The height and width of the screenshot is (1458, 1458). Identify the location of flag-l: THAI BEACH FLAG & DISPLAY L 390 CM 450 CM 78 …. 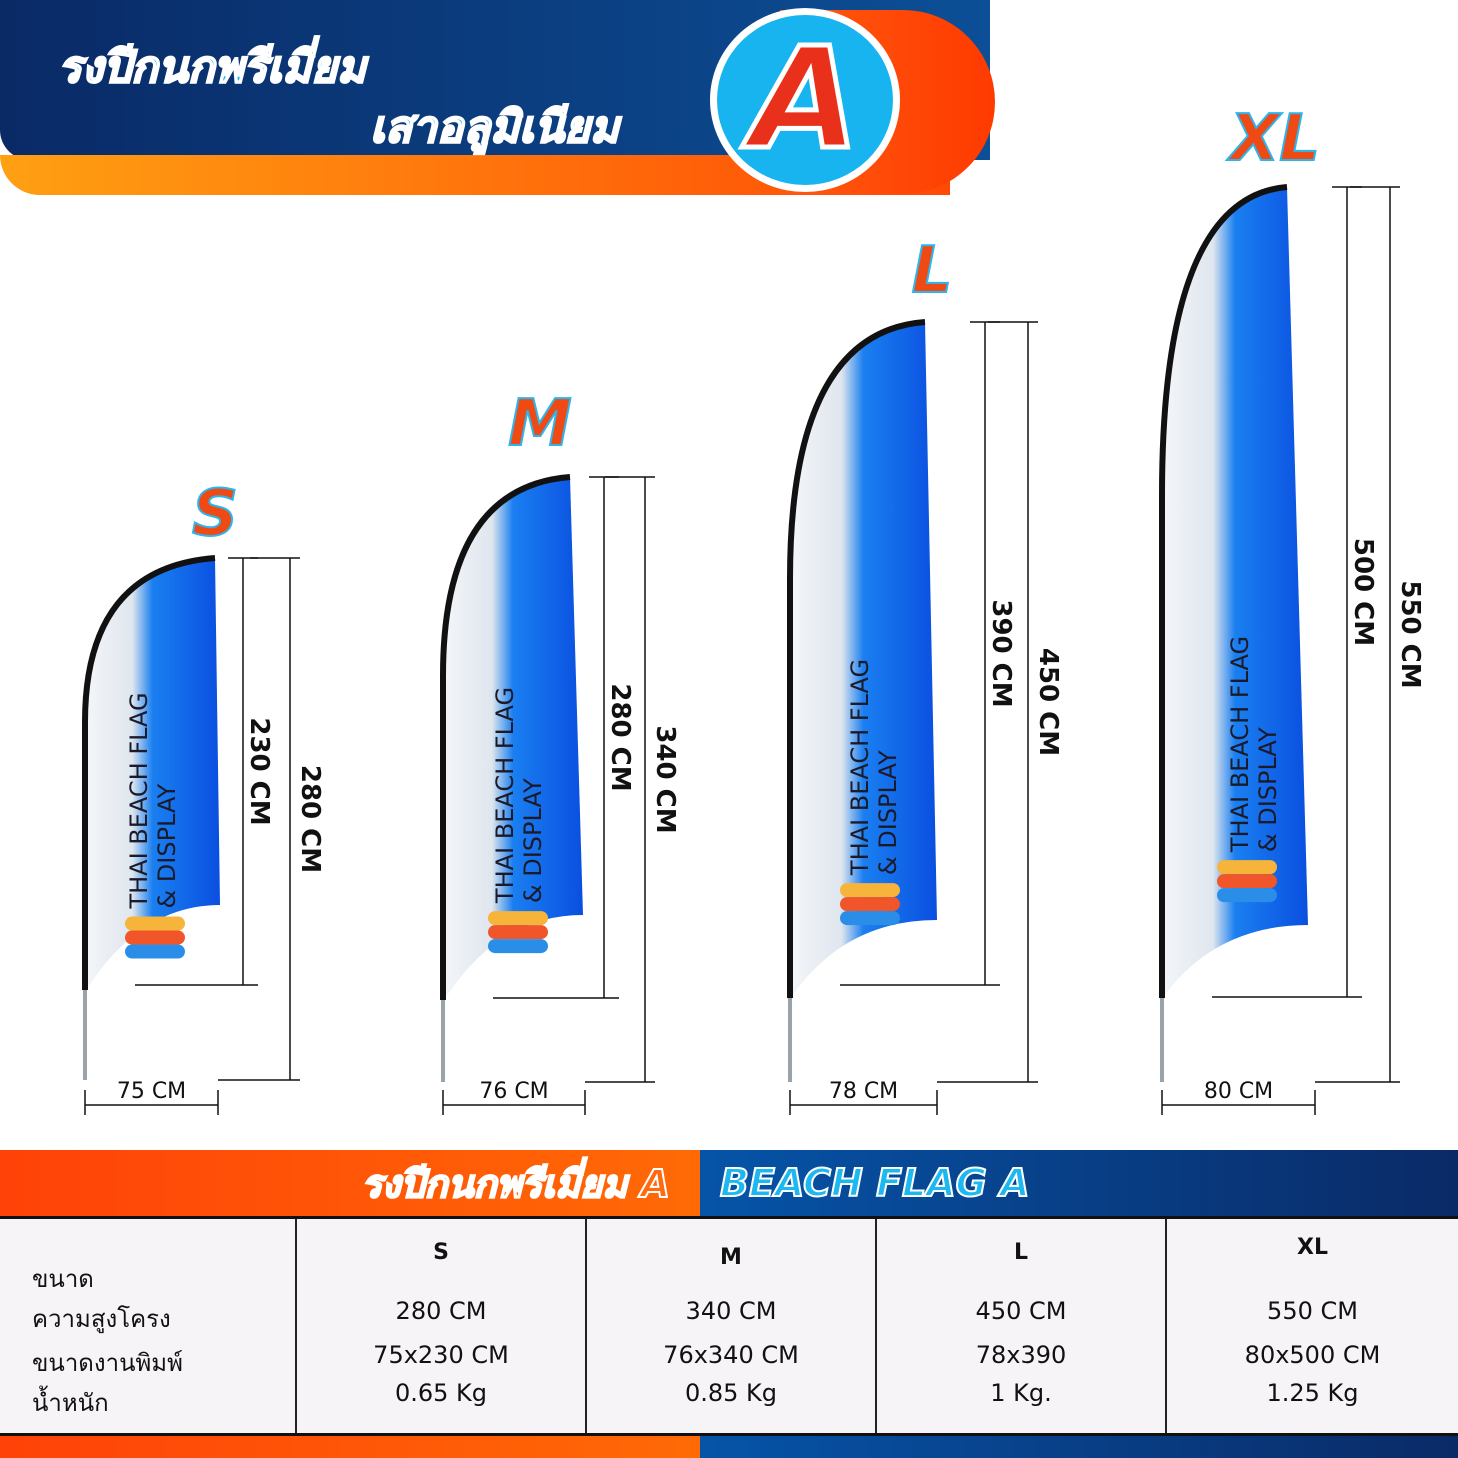
(925, 674).